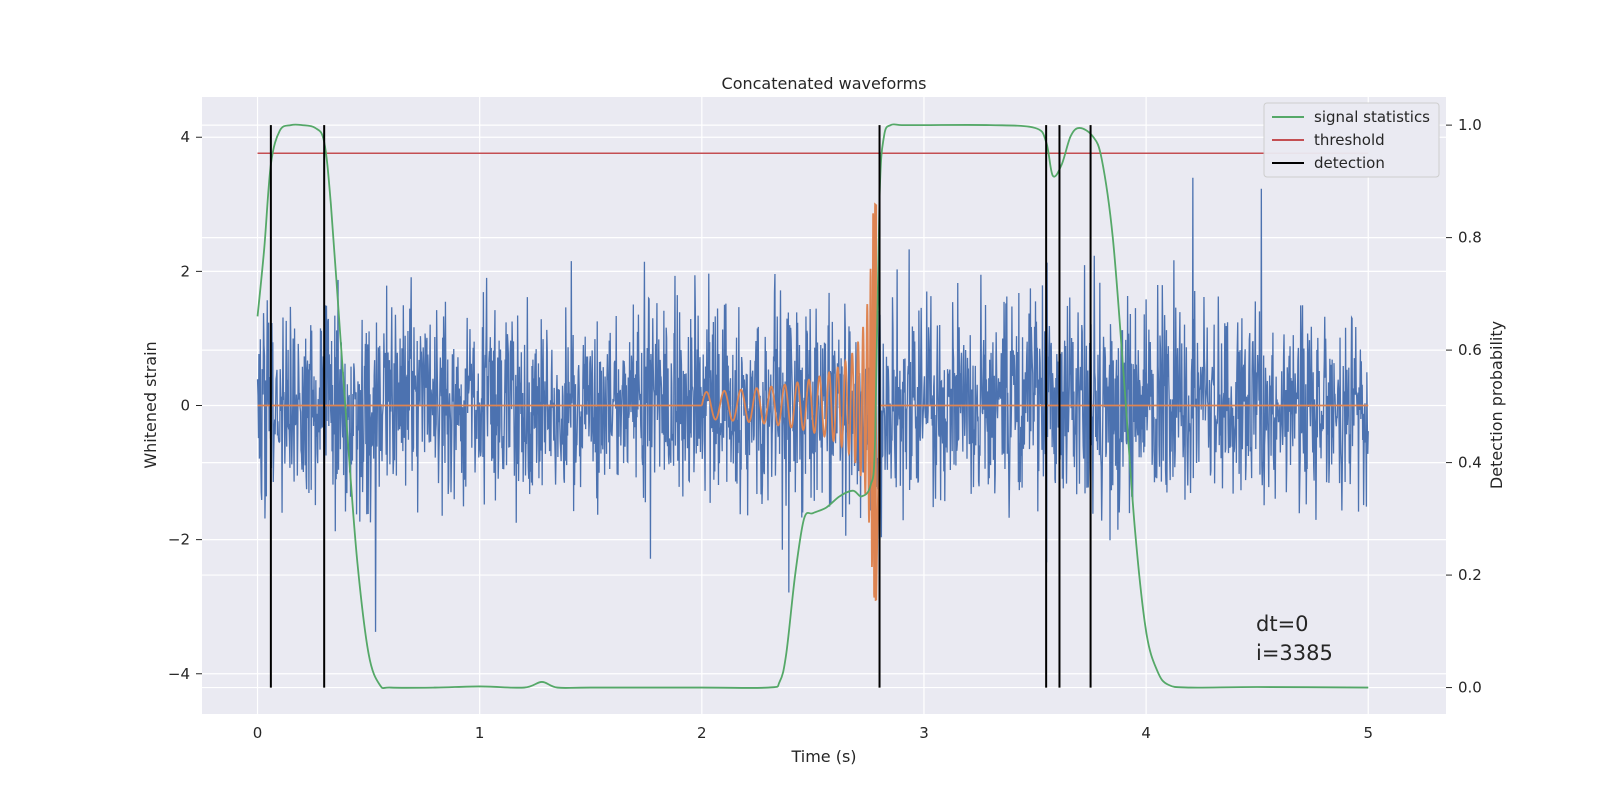 The image size is (1600, 800). What do you see at coordinates (1496, 405) in the screenshot?
I see `y2-axis-label: Detection probability` at bounding box center [1496, 405].